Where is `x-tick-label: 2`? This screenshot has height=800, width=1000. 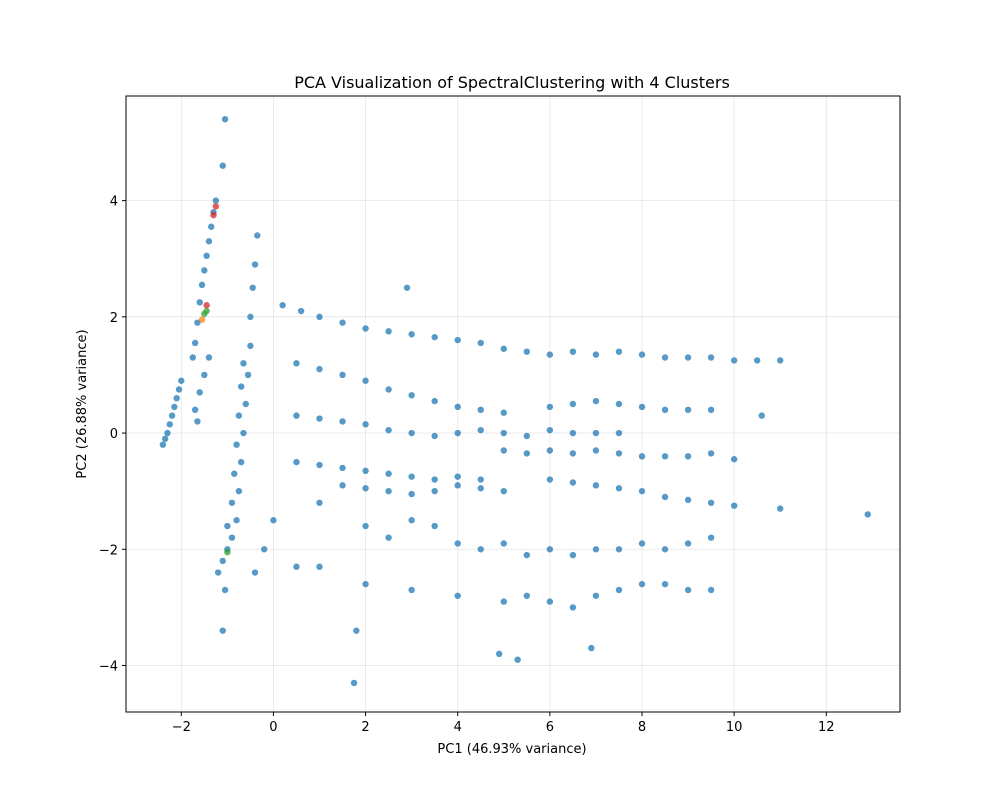
x-tick-label: 2 is located at coordinates (365, 727).